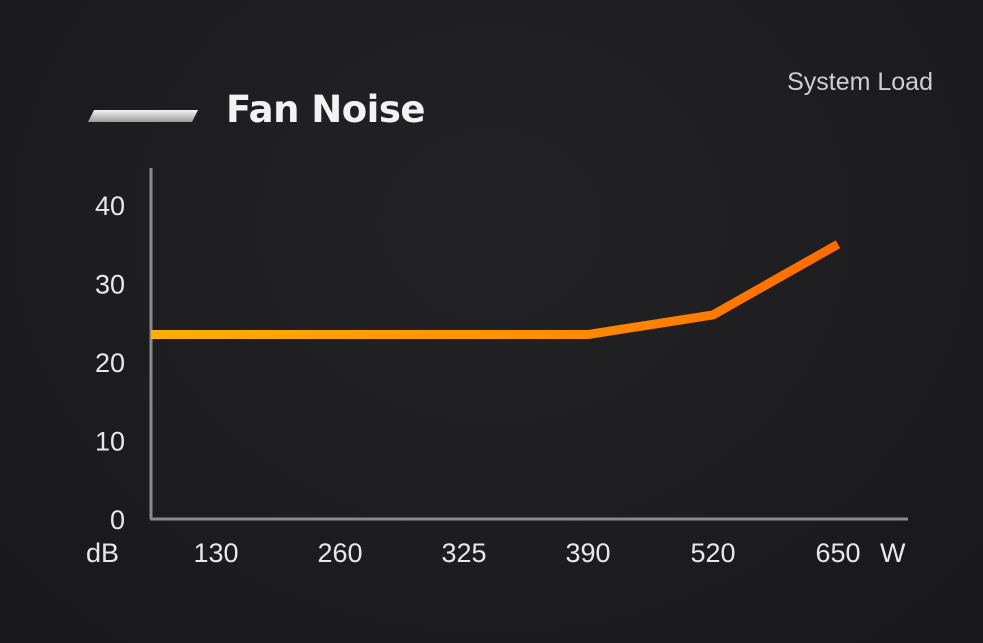 The width and height of the screenshot is (983, 643). I want to click on x-tick-label: 130, so click(215, 553).